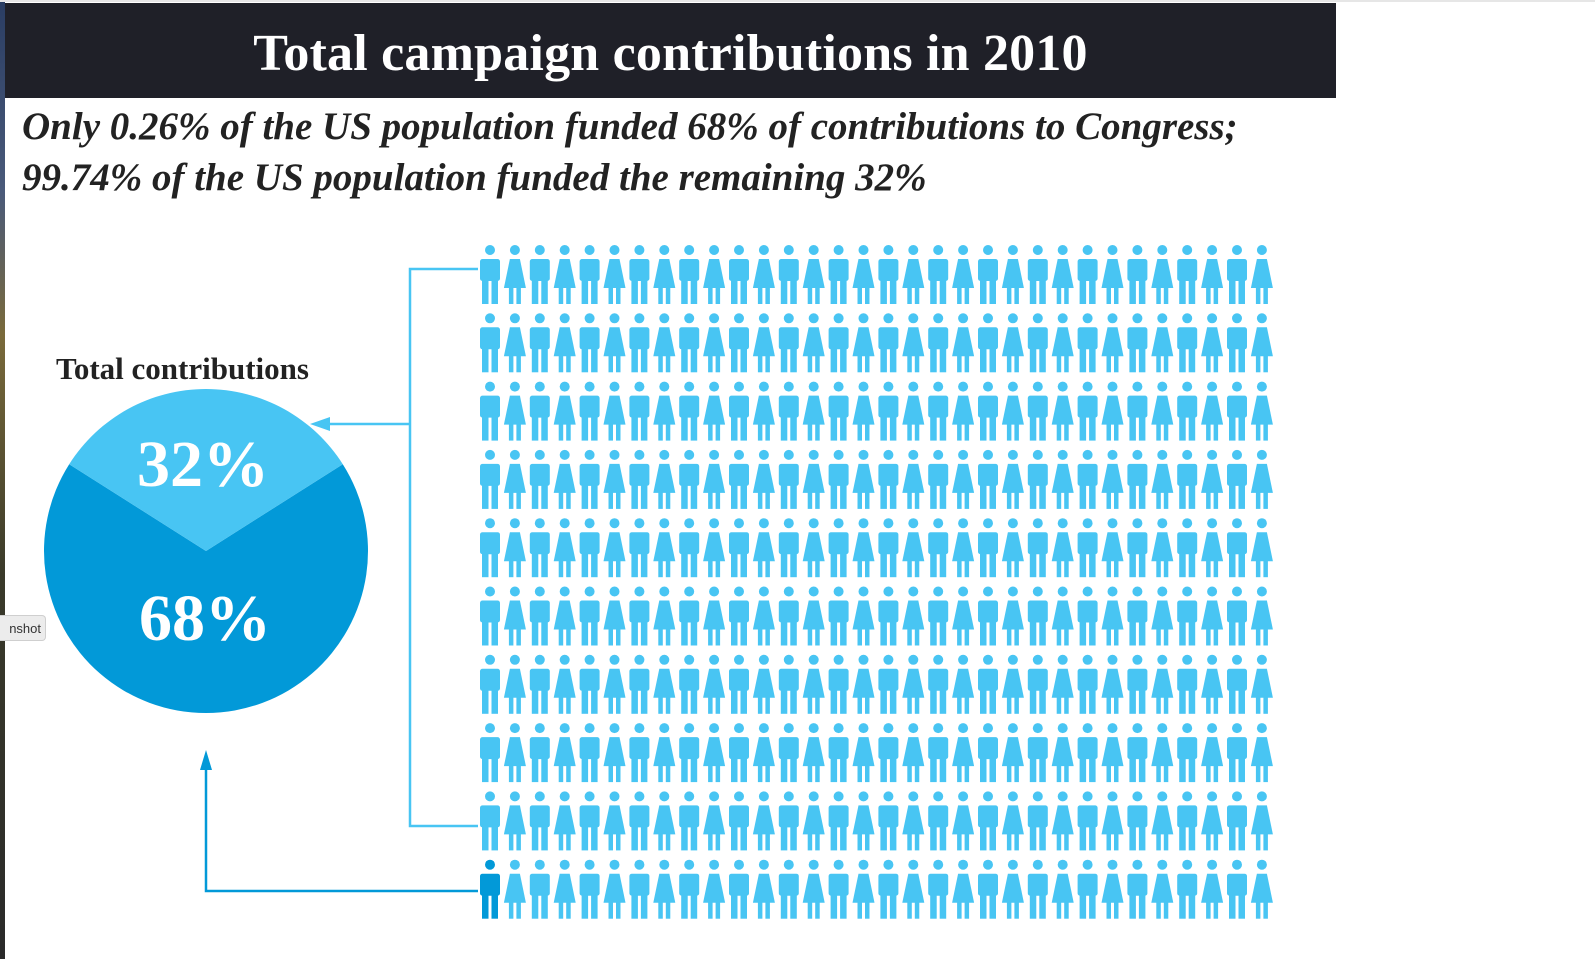 The height and width of the screenshot is (959, 1595). I want to click on chart-title: Total campaign contributions in 2010, so click(670, 53).